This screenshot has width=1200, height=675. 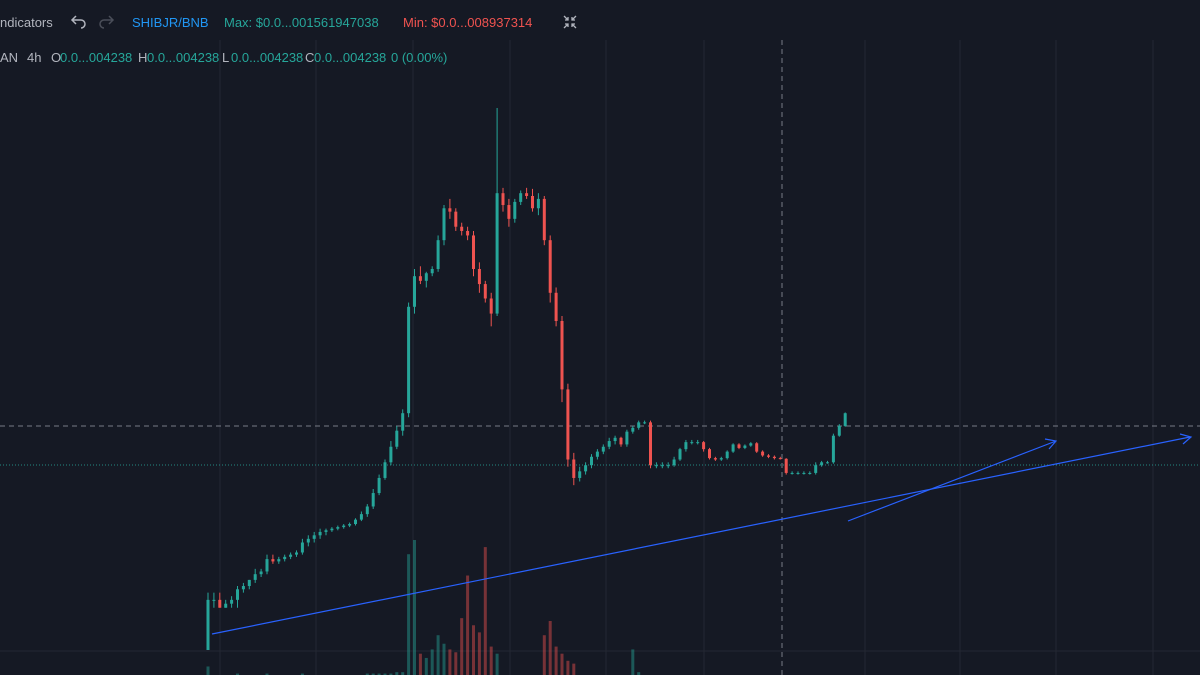 What do you see at coordinates (226, 57) in the screenshot?
I see `legend-low-label: L` at bounding box center [226, 57].